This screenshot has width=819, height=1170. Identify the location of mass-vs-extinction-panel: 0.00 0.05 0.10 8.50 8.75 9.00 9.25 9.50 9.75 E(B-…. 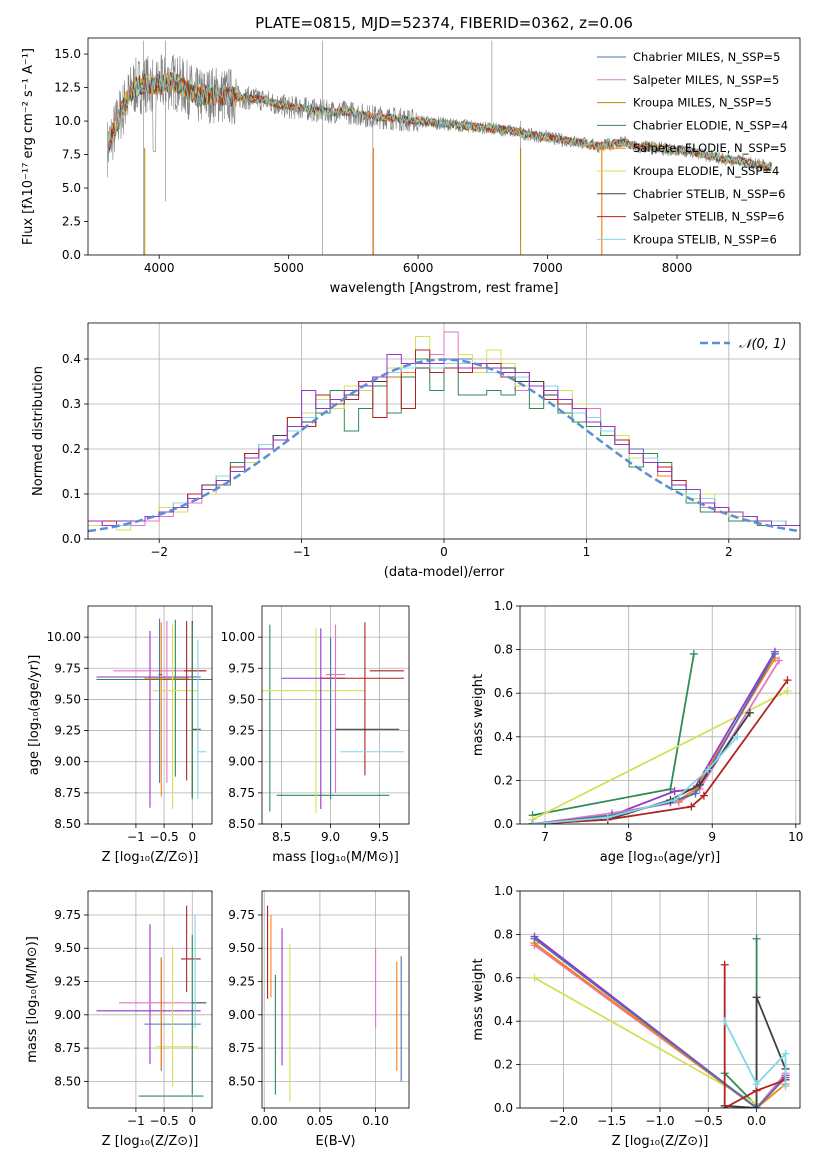
(319, 1019).